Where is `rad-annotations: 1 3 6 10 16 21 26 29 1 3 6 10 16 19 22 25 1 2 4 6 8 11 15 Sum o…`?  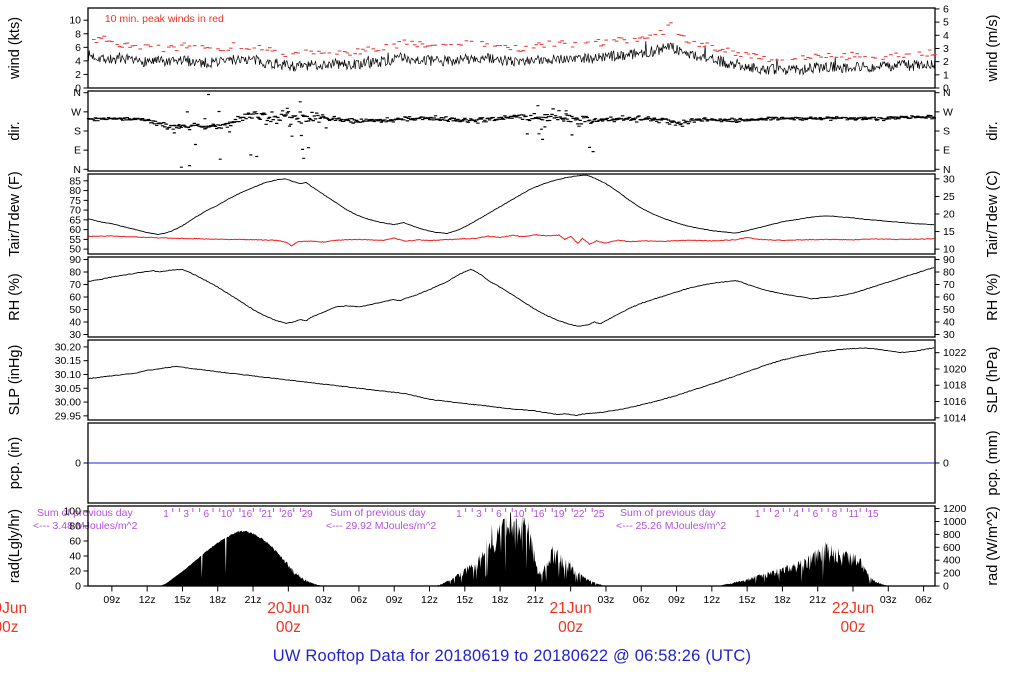
rad-annotations: 1 3 6 10 16 21 26 29 1 3 6 10 16 19 22 25 1 2 4 6 8 11 15 Sum o… is located at coordinates (456, 519).